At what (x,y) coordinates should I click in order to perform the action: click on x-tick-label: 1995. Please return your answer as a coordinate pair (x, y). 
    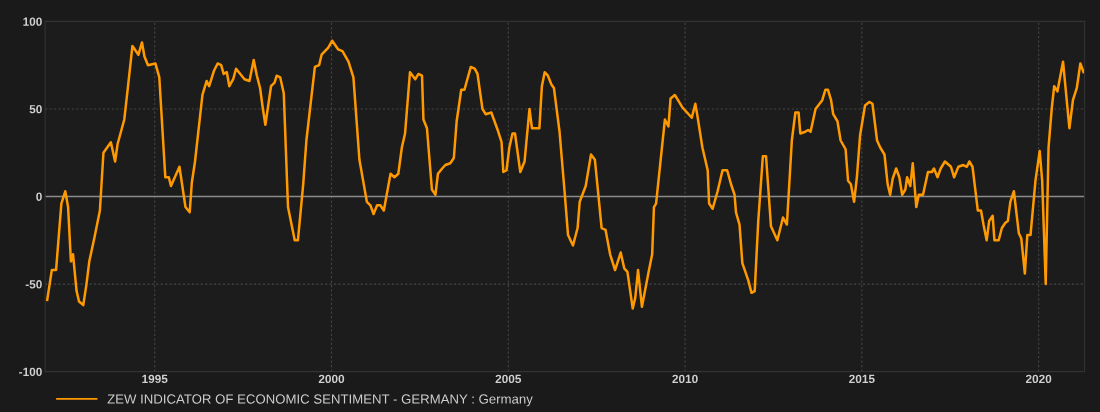
    Looking at the image, I should click on (155, 379).